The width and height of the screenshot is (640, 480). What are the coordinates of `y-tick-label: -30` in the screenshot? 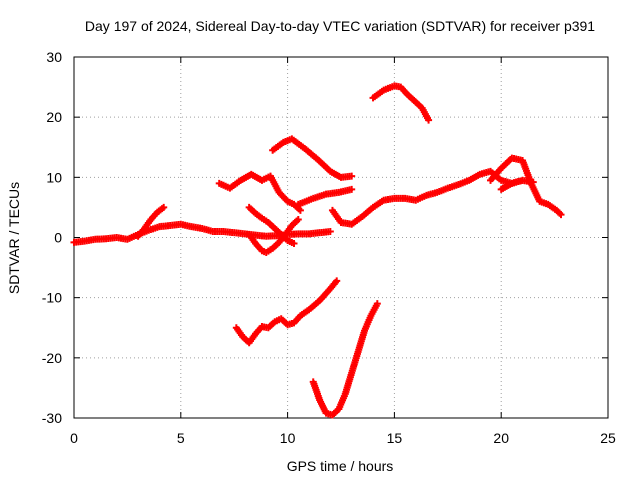 It's located at (52, 418).